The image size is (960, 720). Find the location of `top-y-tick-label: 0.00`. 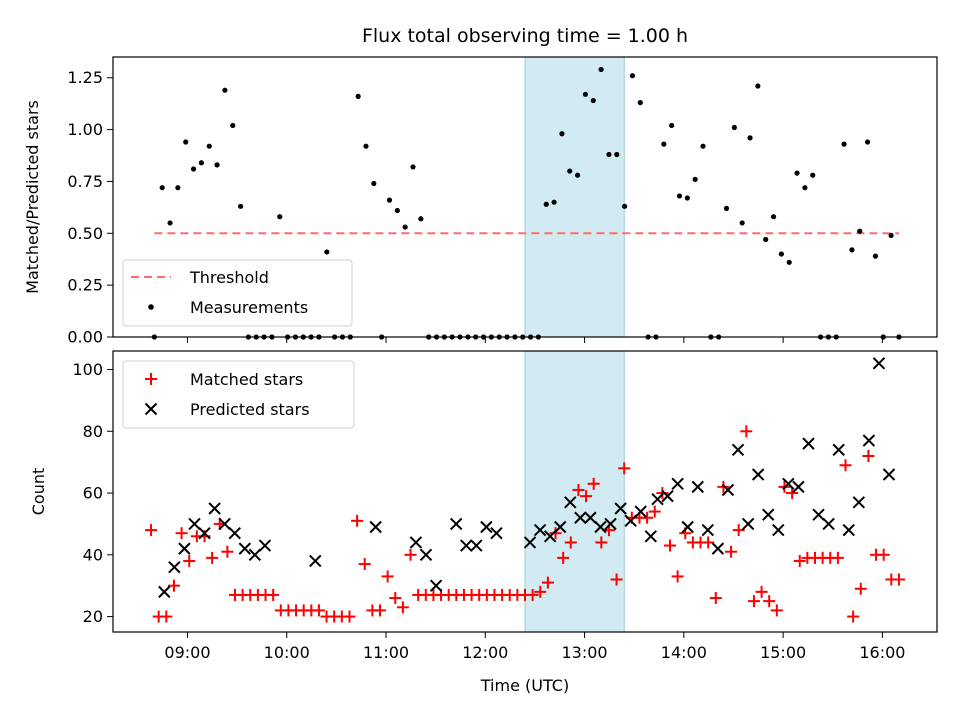

top-y-tick-label: 0.00 is located at coordinates (85, 337).